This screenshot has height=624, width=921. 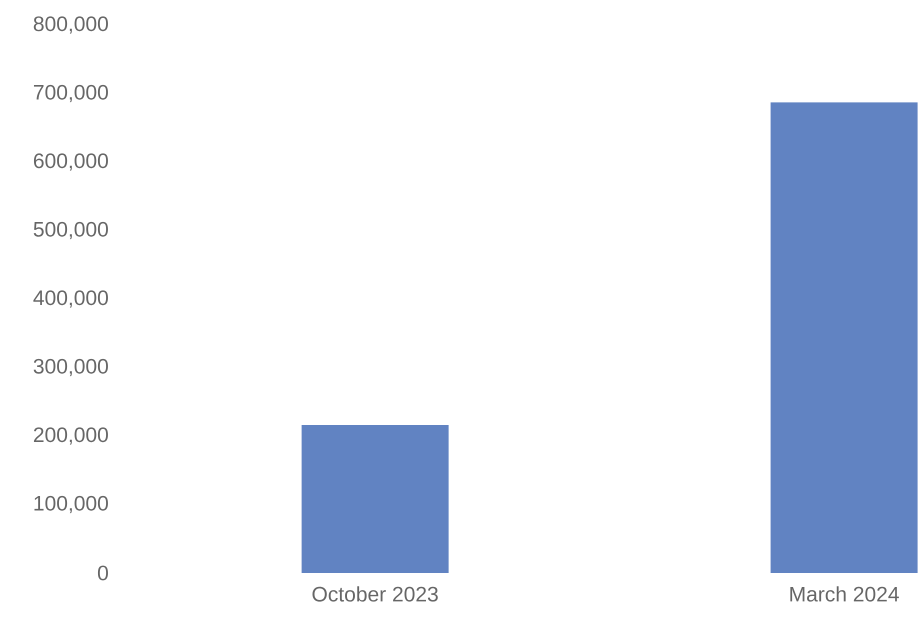 What do you see at coordinates (103, 573) in the screenshot?
I see `y-tick-label: 0` at bounding box center [103, 573].